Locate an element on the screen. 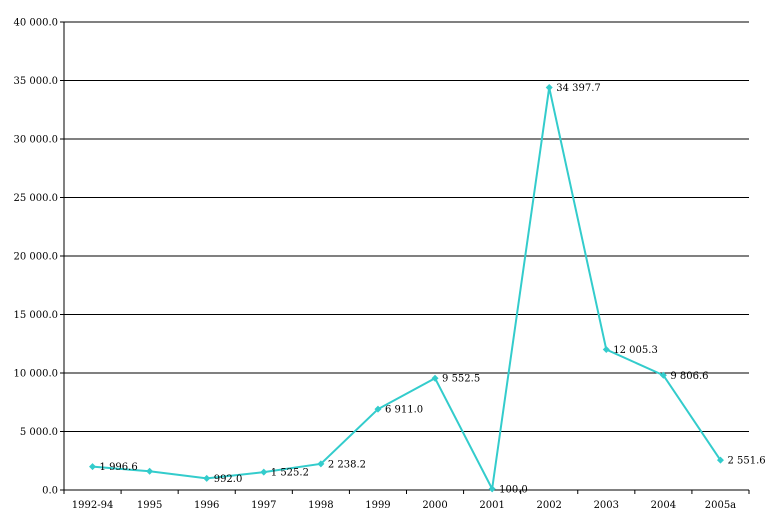 This screenshot has width=765, height=529. y-tick-label: 20 000.0 is located at coordinates (35, 257).